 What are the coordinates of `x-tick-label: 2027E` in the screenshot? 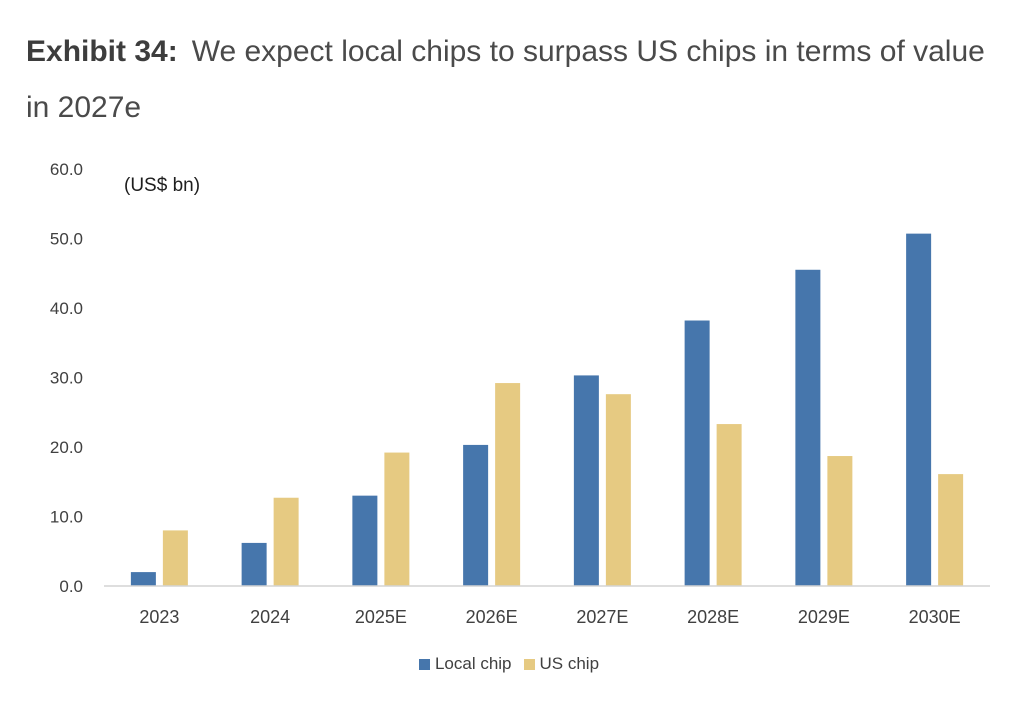 It's located at (602, 617).